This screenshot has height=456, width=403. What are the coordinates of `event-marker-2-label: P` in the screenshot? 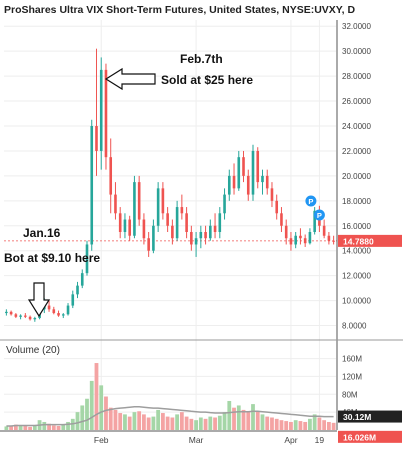 It's located at (319, 215).